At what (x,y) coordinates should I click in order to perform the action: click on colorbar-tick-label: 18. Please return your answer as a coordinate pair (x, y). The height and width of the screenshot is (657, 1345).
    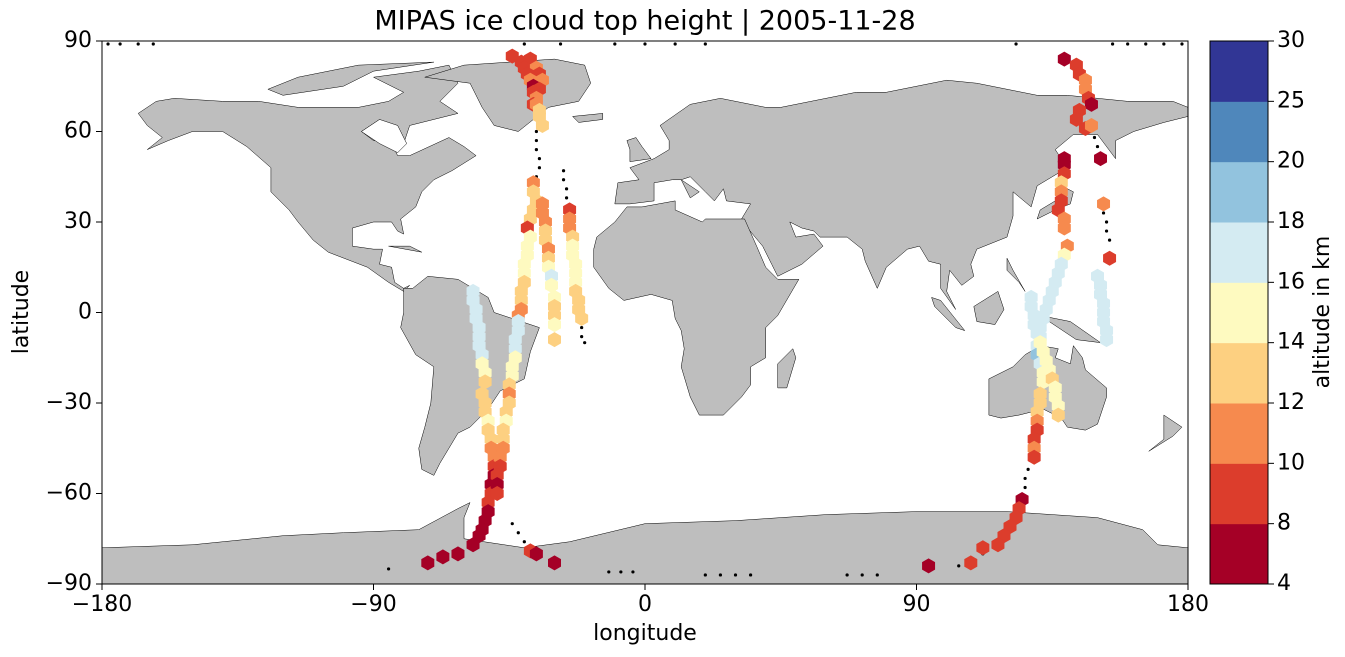
    Looking at the image, I should click on (1291, 221).